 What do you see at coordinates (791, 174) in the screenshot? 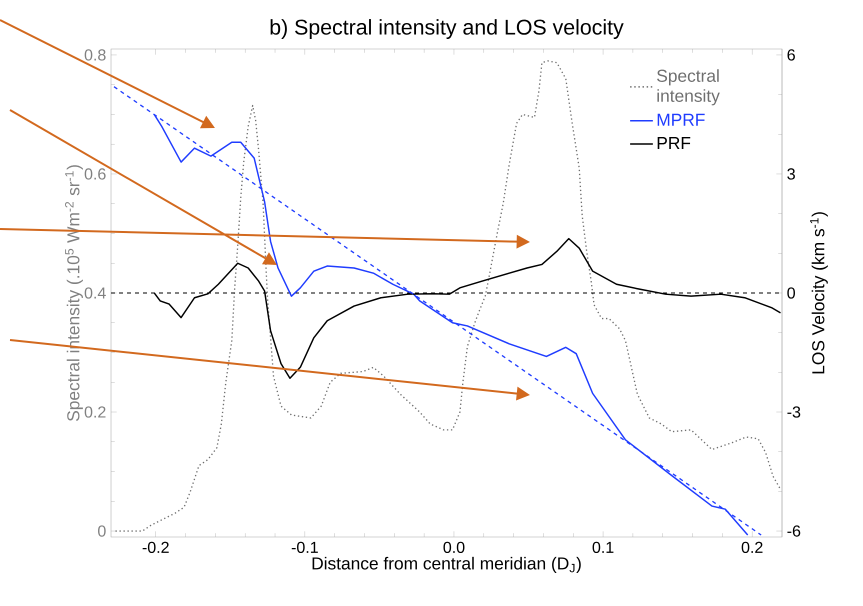
I see `y2-tick-label: 3` at bounding box center [791, 174].